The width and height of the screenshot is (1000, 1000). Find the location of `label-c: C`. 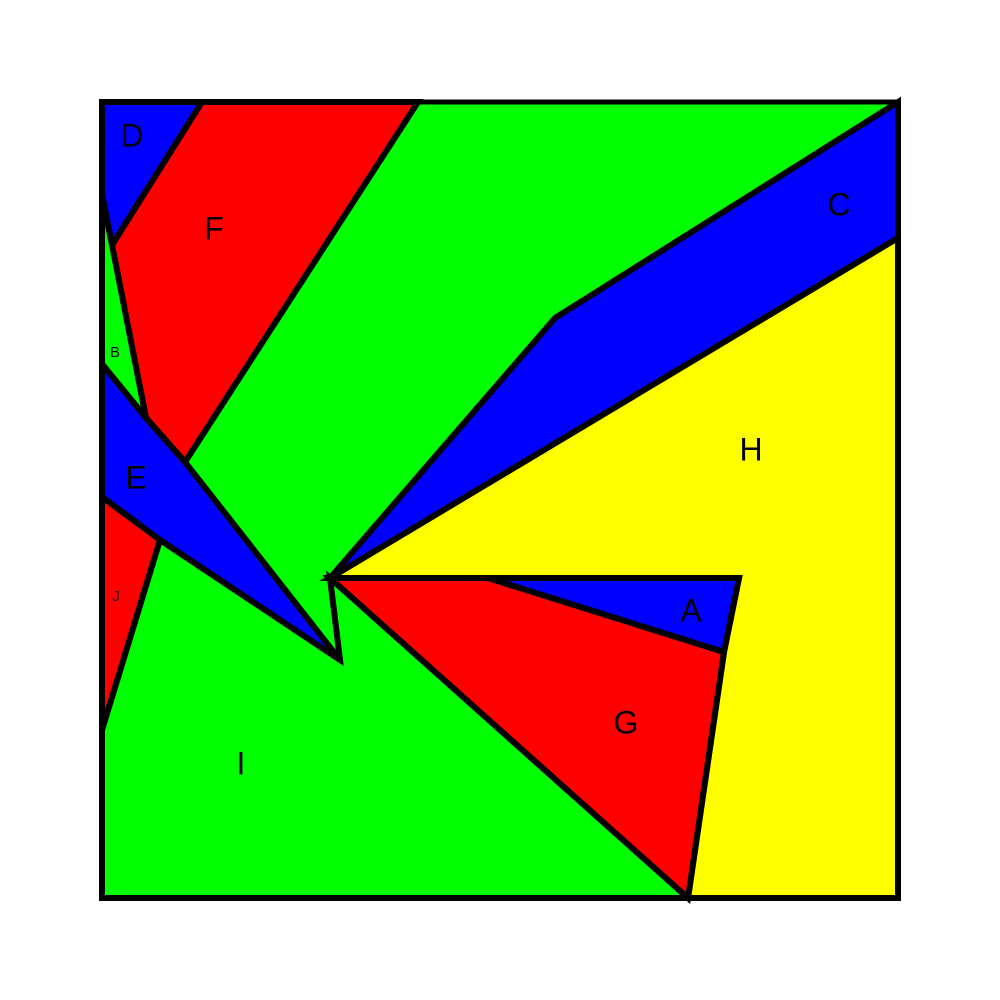

label-c: C is located at coordinates (838, 204).